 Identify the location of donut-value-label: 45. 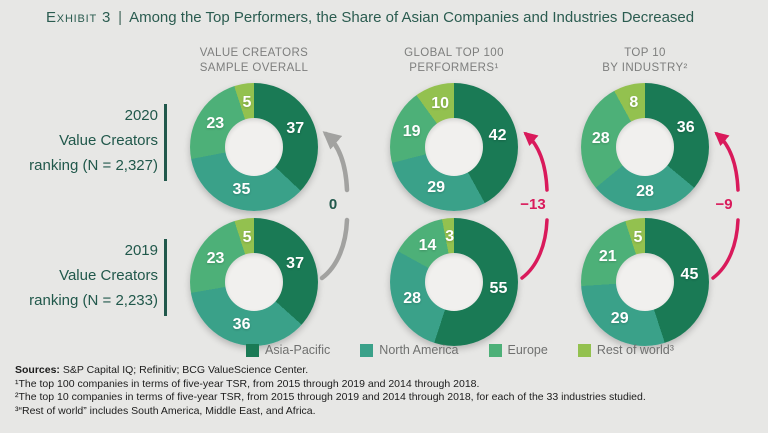
(689, 274).